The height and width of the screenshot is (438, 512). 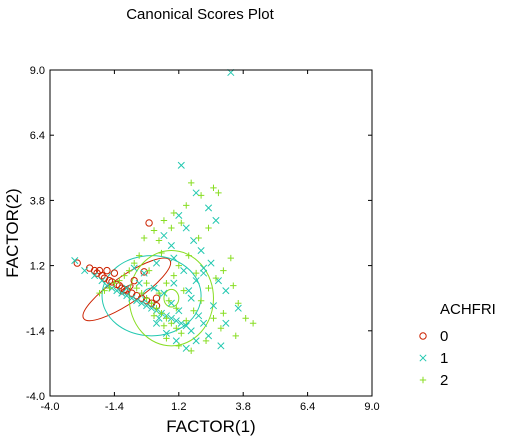 What do you see at coordinates (210, 426) in the screenshot?
I see `x-axis-title: FACTOR(1)` at bounding box center [210, 426].